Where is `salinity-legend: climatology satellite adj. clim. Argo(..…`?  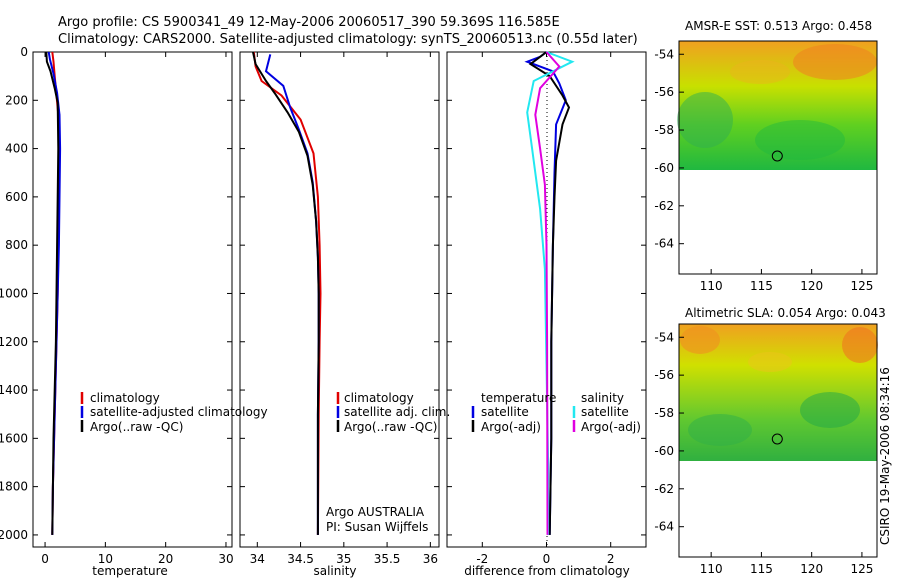
salinity-legend: climatology satellite adj. clim. Argo(..… is located at coordinates (393, 412).